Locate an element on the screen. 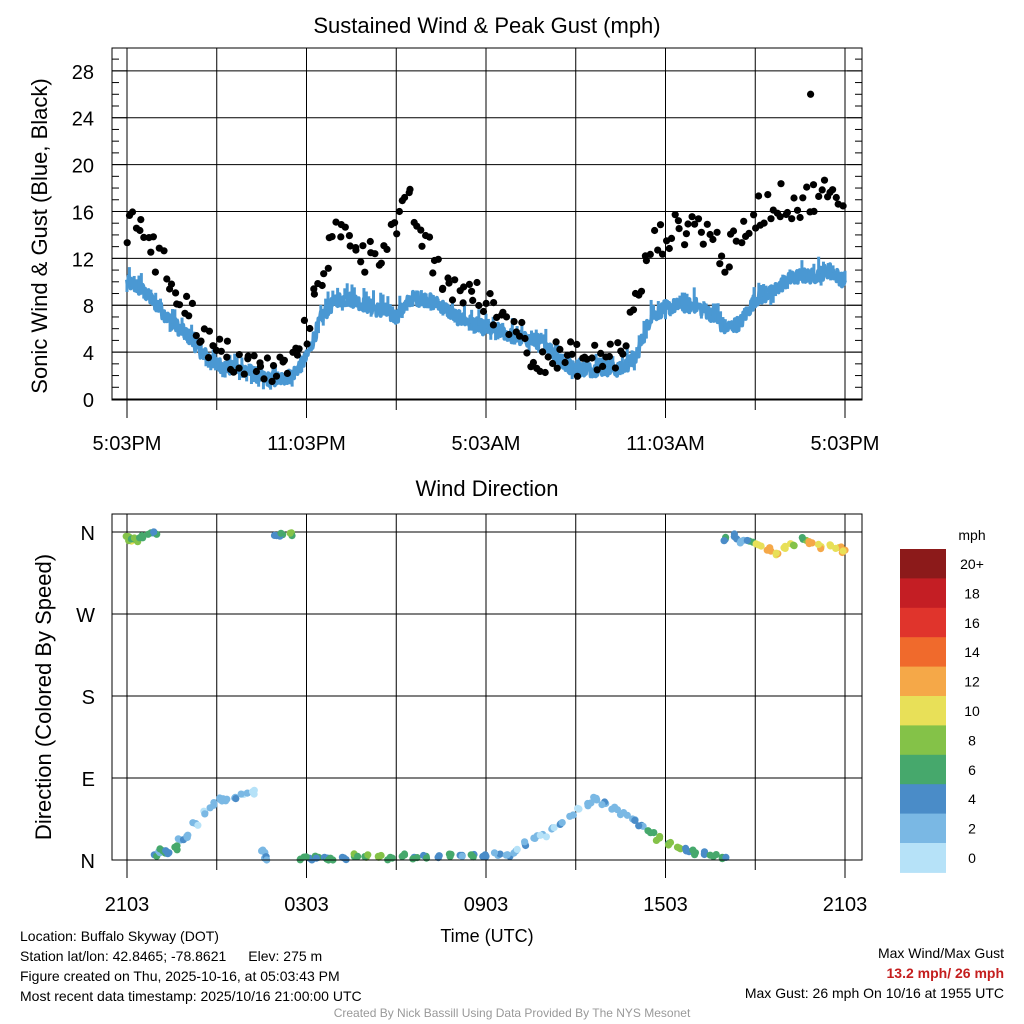  chart2-ytick-label: W is located at coordinates (85, 616).